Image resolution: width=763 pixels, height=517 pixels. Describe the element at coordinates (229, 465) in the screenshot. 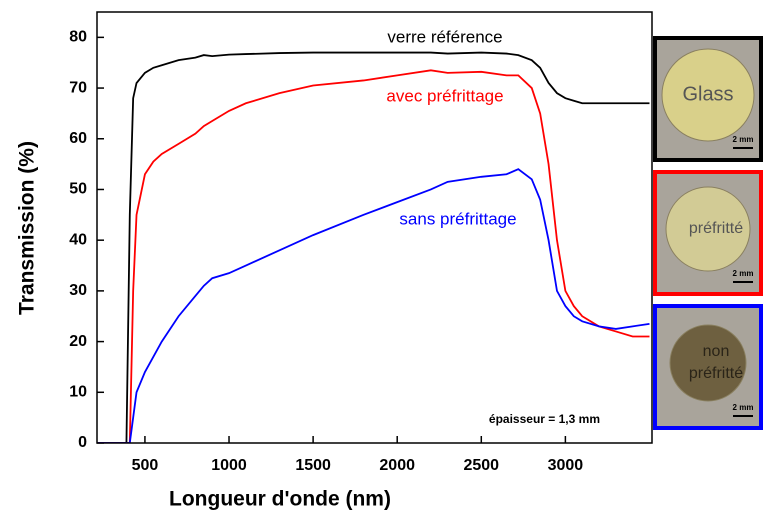

I see `x-tick-label: 1000` at that location.